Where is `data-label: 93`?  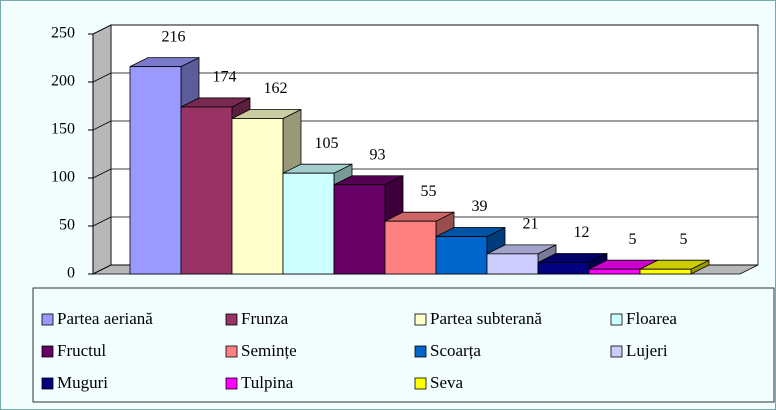
data-label: 93 is located at coordinates (378, 154).